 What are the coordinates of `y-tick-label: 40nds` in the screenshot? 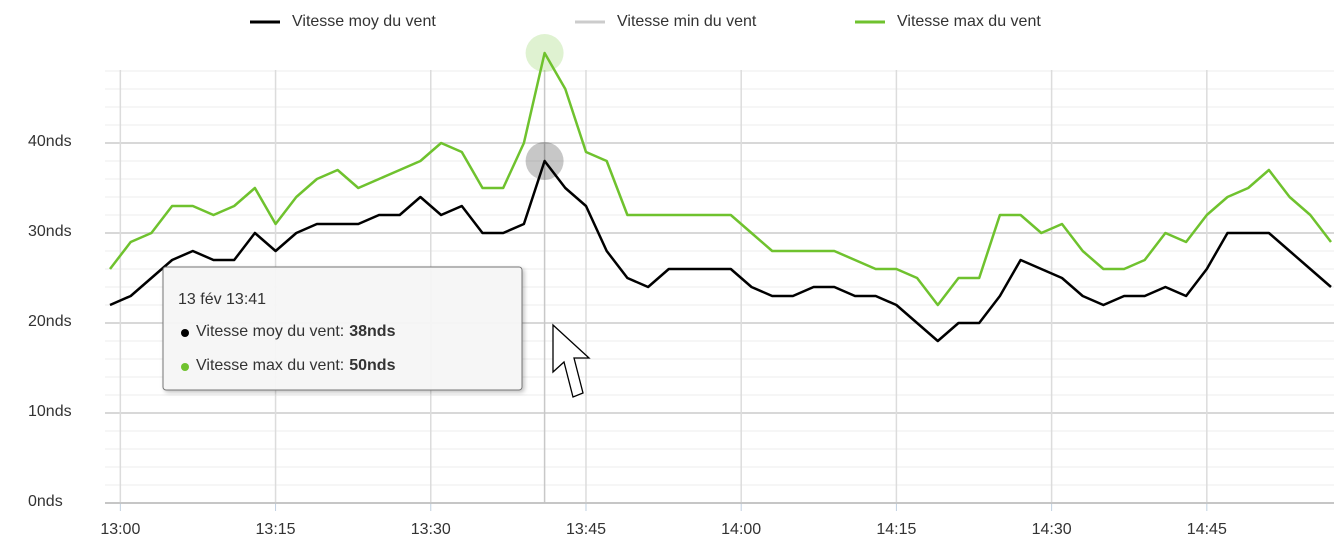 It's located at (50, 141).